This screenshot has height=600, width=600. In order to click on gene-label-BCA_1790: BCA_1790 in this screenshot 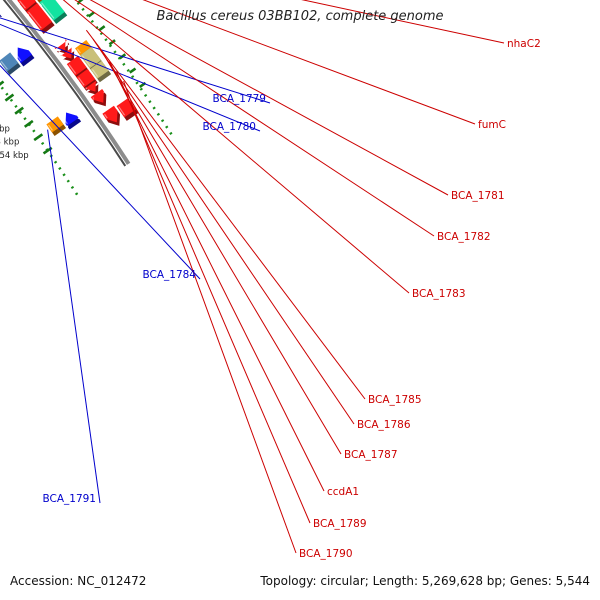, I will do `click(326, 554)`.